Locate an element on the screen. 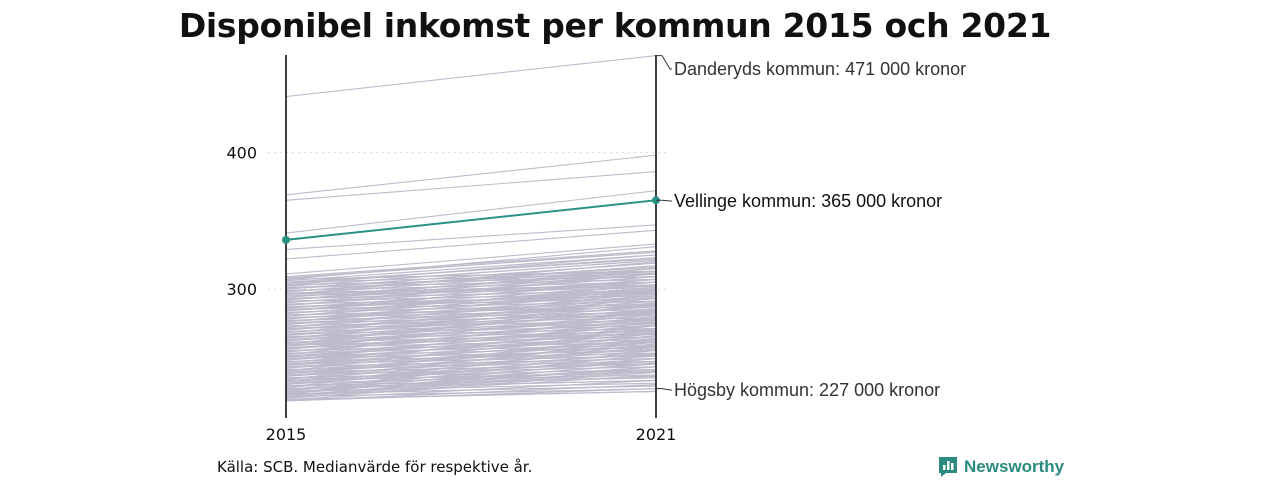 Image resolution: width=1280 pixels, height=480 pixels. label-vellinge: Vellinge kommun: 365 000 kronor is located at coordinates (808, 201).